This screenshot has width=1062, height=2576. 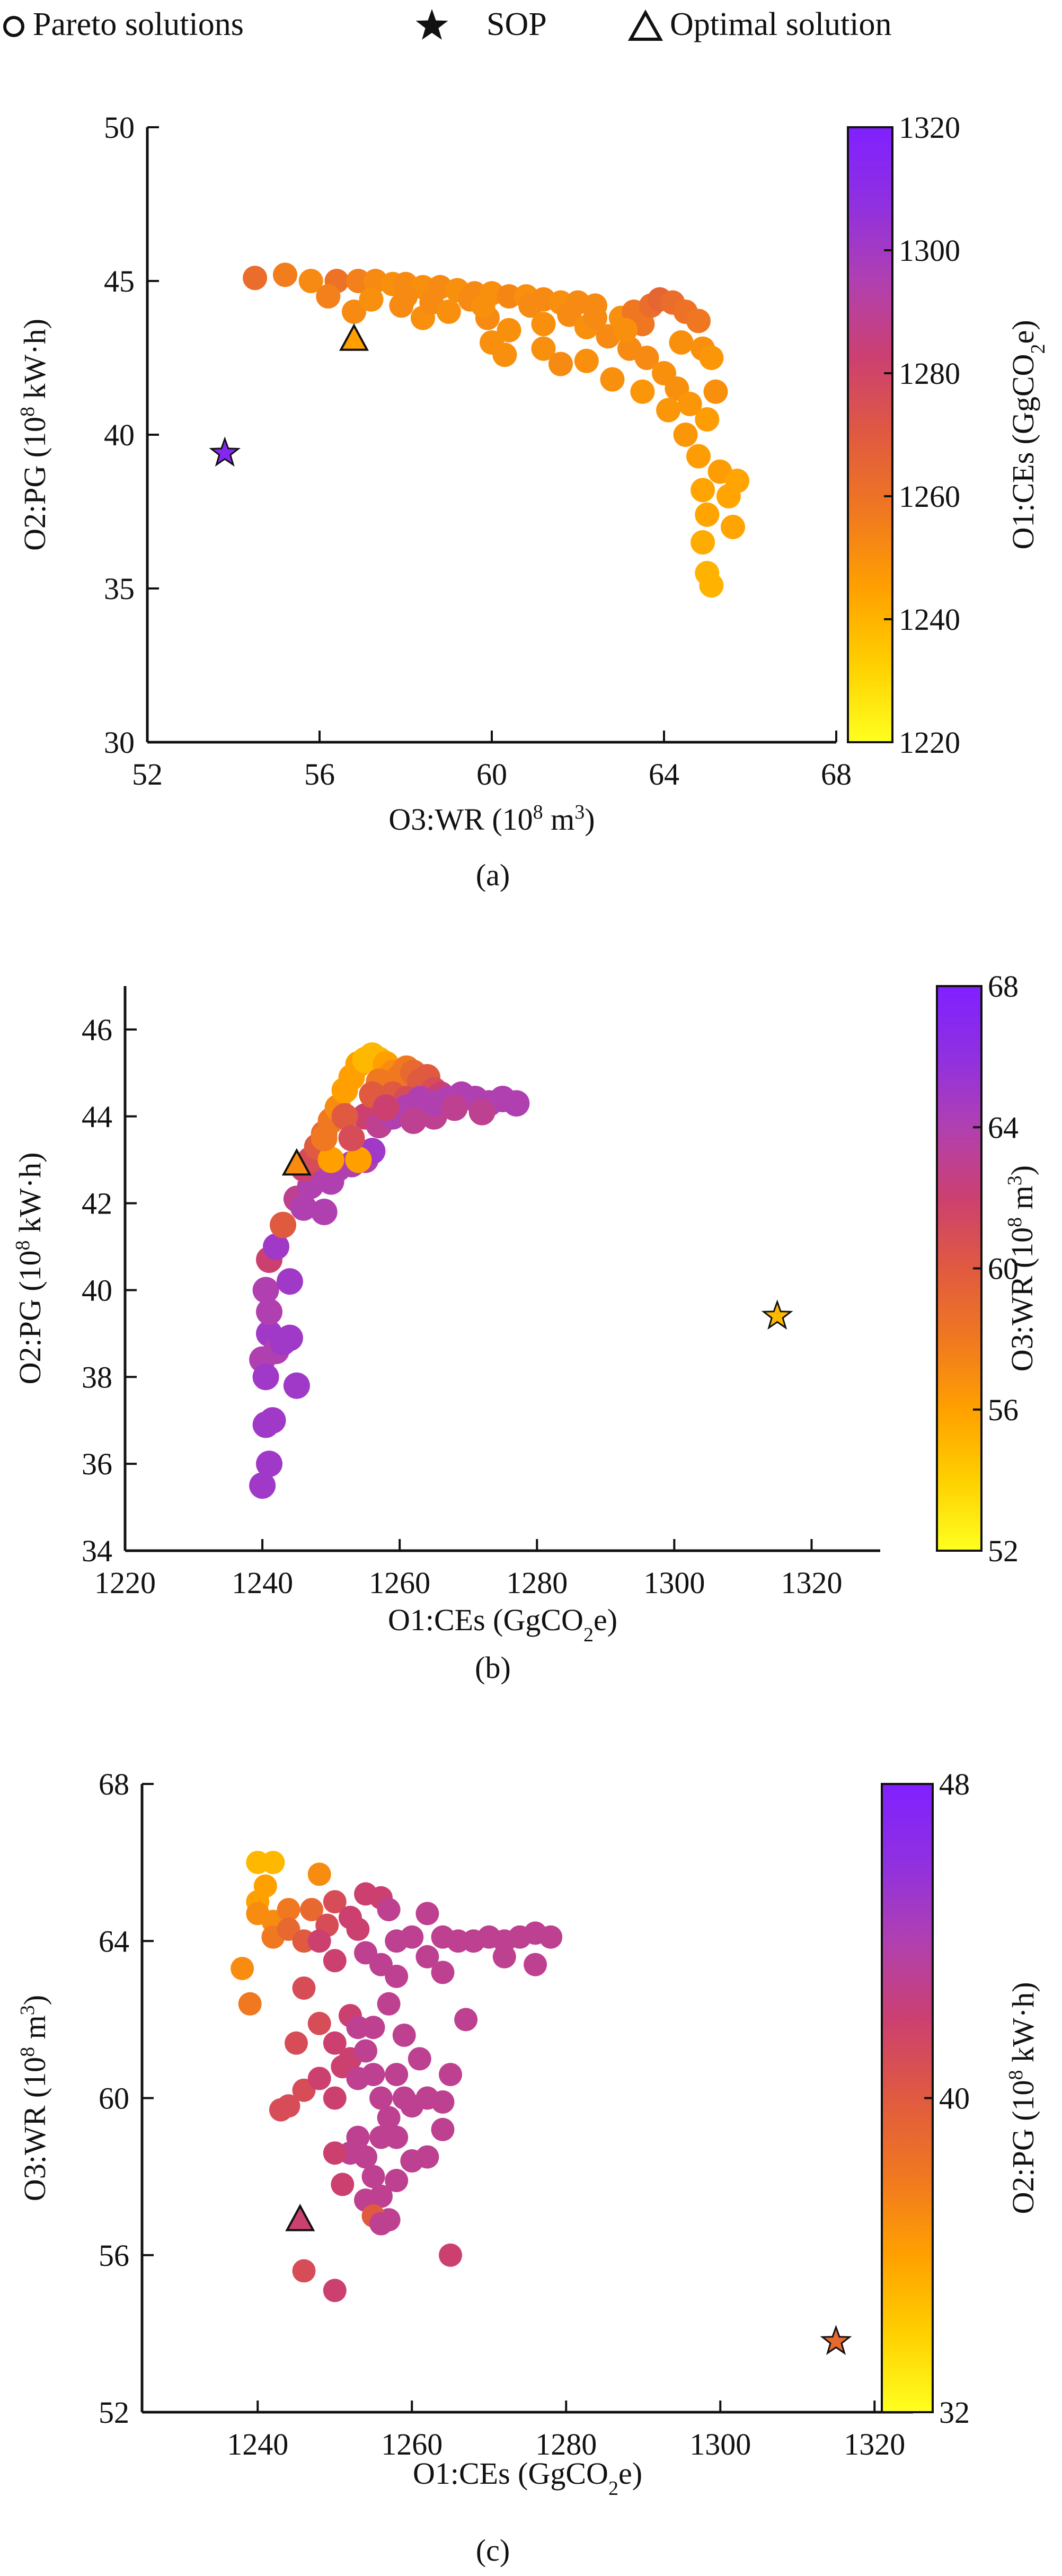 What do you see at coordinates (720, 2444) in the screenshot?
I see `x-tick-label: 1300` at bounding box center [720, 2444].